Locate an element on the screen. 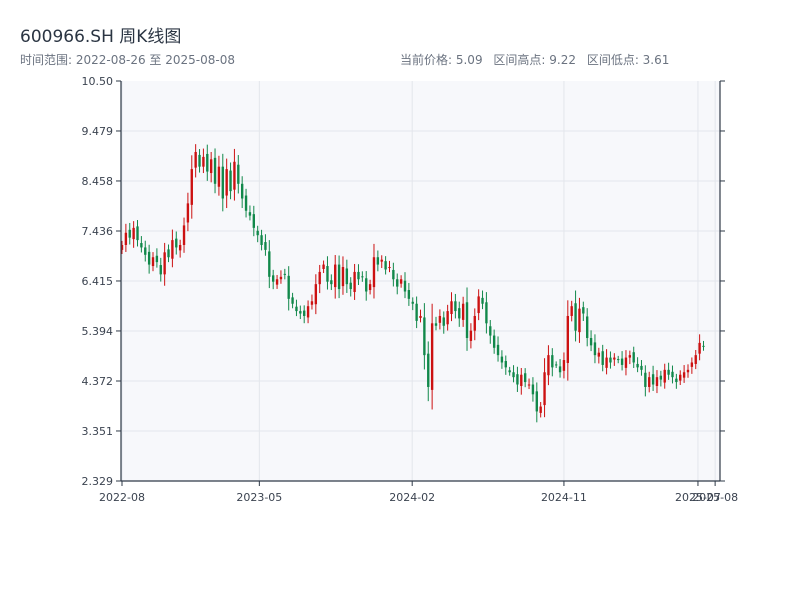 Image resolution: width=800 pixels, height=600 pixels. y-tick-label: 10.50 is located at coordinates (98, 81).